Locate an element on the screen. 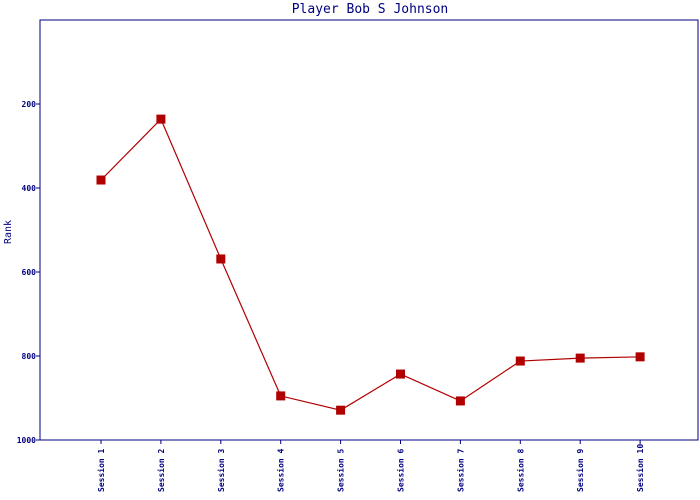 Image resolution: width=700 pixels, height=500 pixels. x-tick-label: Session 9 is located at coordinates (580, 470).